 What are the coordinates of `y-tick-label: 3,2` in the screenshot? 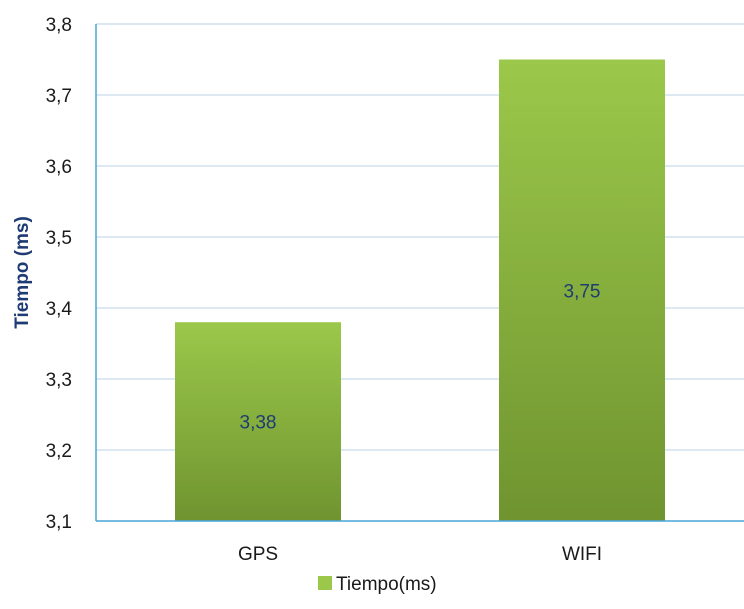 It's located at (59, 451).